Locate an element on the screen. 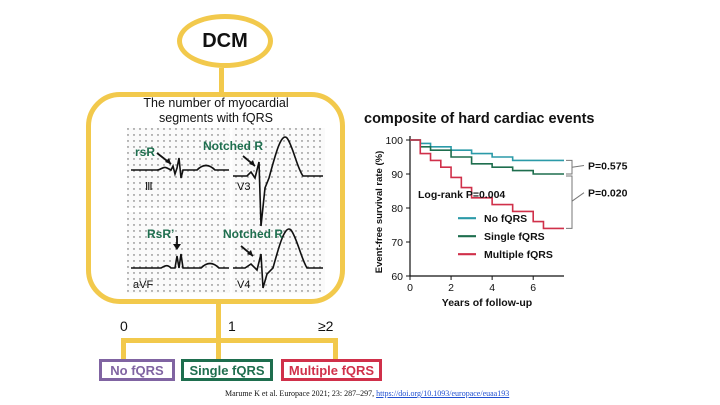  ecg-trace-iii is located at coordinates (180, 168).